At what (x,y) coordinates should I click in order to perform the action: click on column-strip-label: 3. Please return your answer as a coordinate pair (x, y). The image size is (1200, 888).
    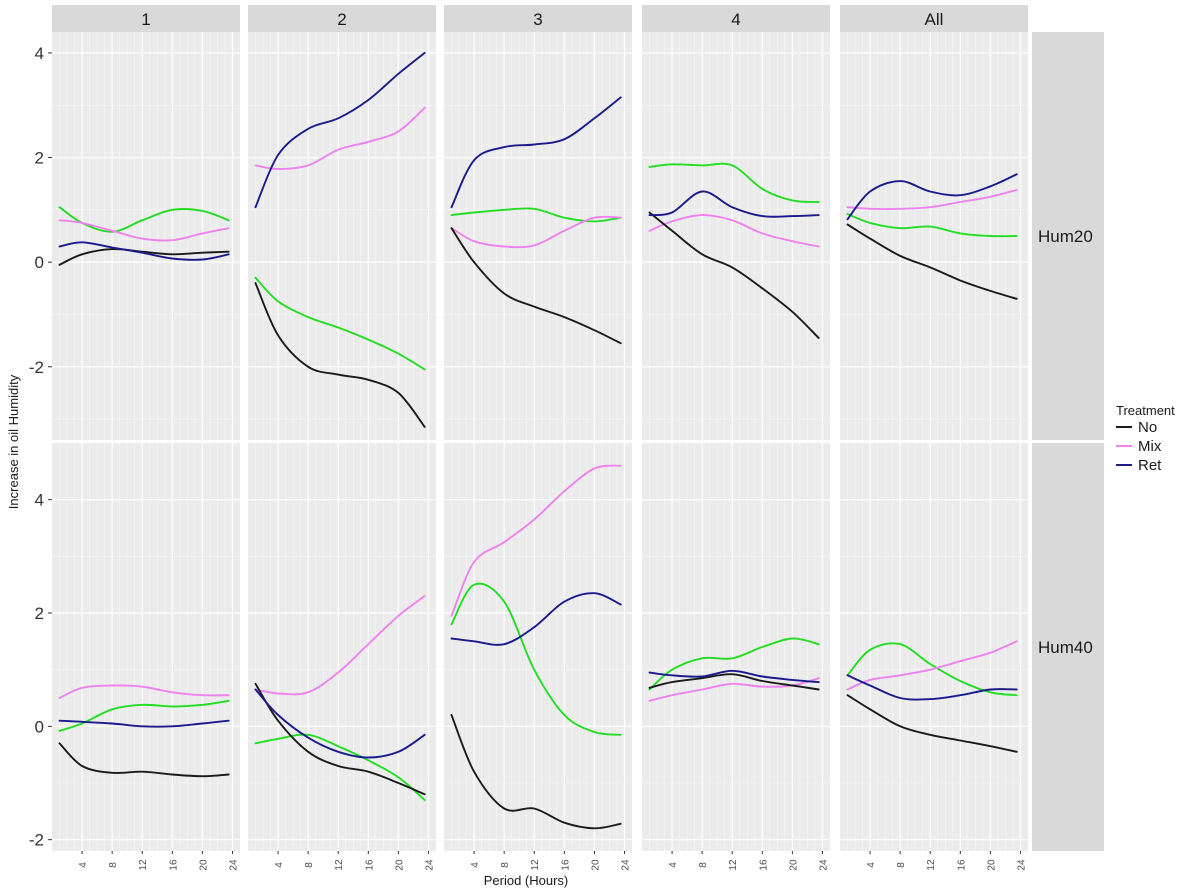
    Looking at the image, I should click on (537, 19).